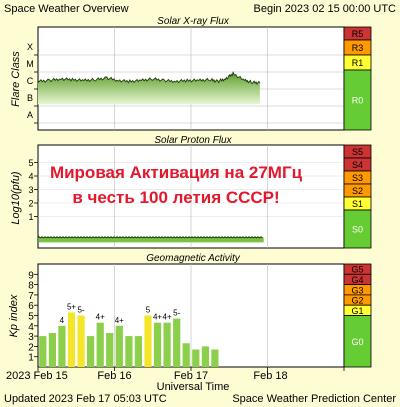  What do you see at coordinates (193, 258) in the screenshot?
I see `kp-title: Geomagnetic Activity` at bounding box center [193, 258].